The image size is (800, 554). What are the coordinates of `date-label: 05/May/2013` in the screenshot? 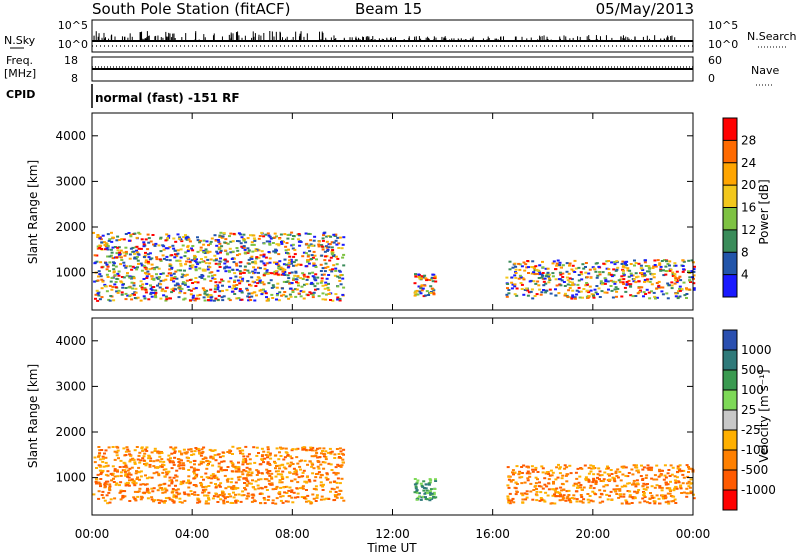 It's located at (645, 9).